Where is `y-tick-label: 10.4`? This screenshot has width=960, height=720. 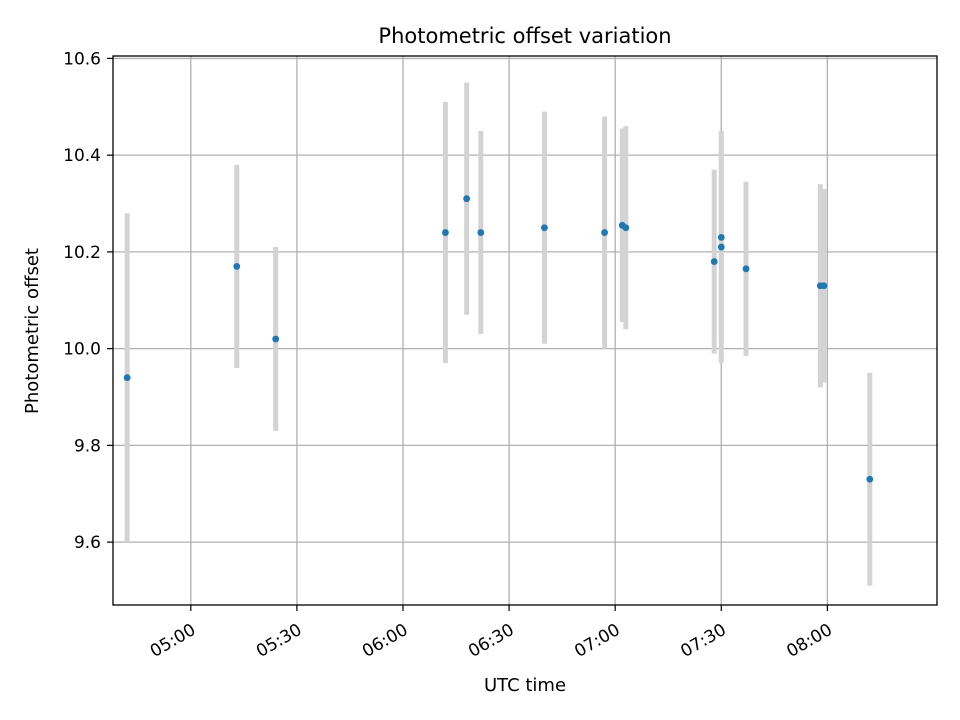 y-tick-label: 10.4 is located at coordinates (82, 156).